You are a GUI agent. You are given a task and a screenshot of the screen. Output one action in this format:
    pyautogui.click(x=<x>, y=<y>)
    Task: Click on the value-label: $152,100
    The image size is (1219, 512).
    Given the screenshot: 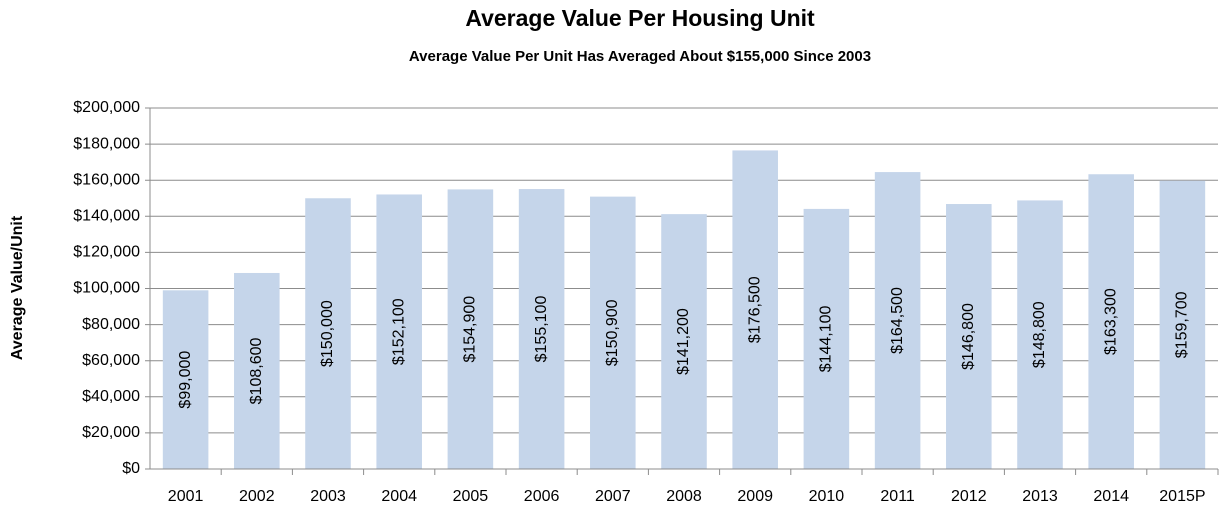 What is the action you would take?
    pyautogui.click(x=398, y=331)
    